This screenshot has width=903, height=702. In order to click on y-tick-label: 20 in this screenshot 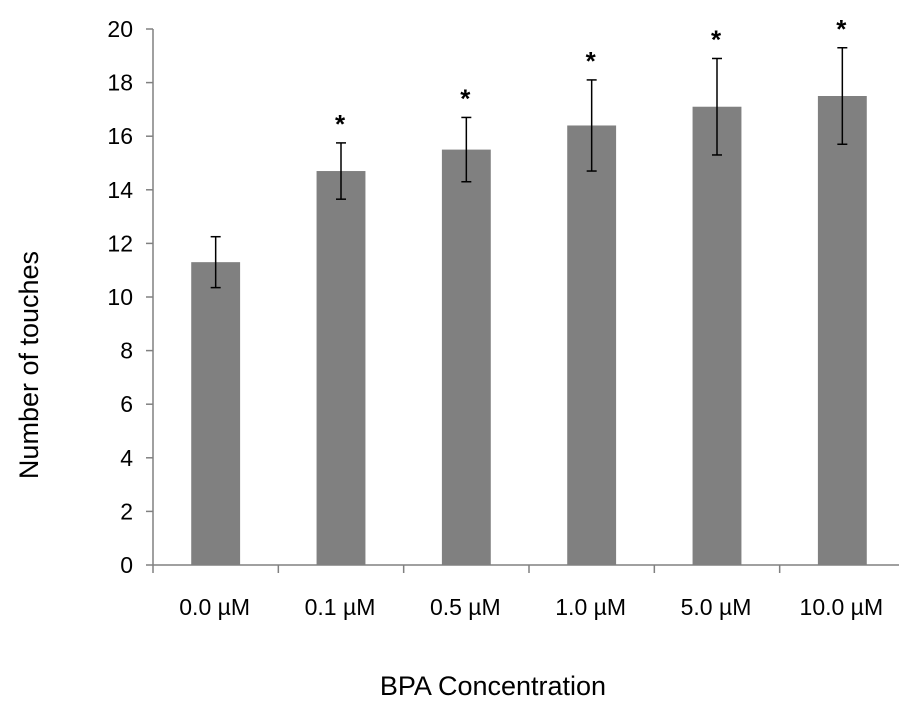, I will do `click(120, 29)`.